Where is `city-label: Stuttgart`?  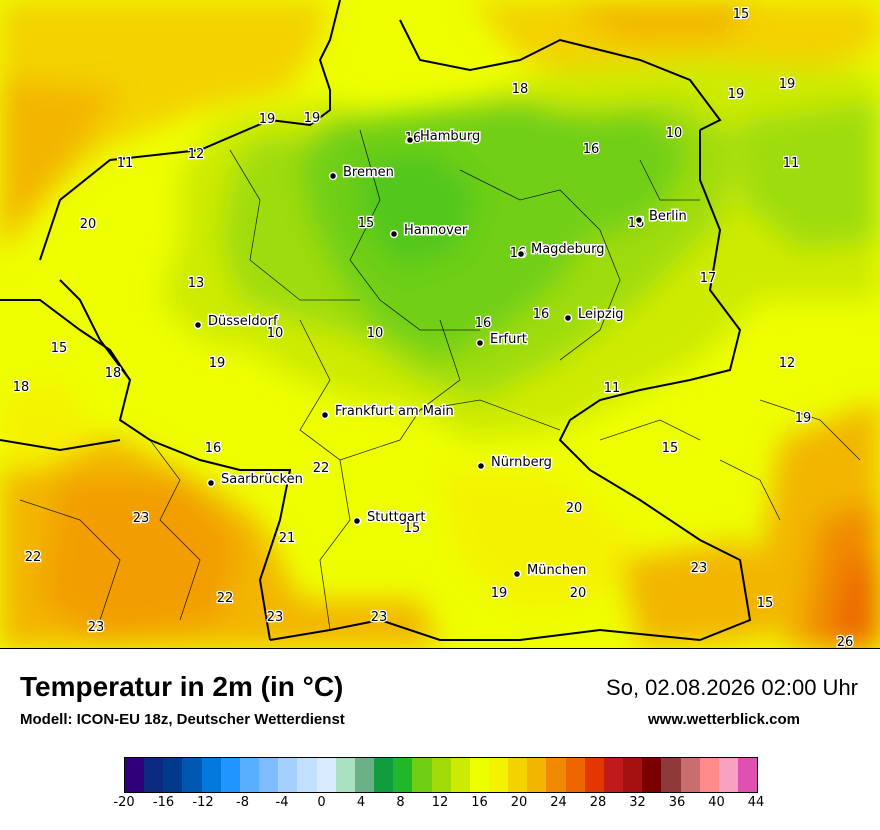
city-label: Stuttgart is located at coordinates (396, 517).